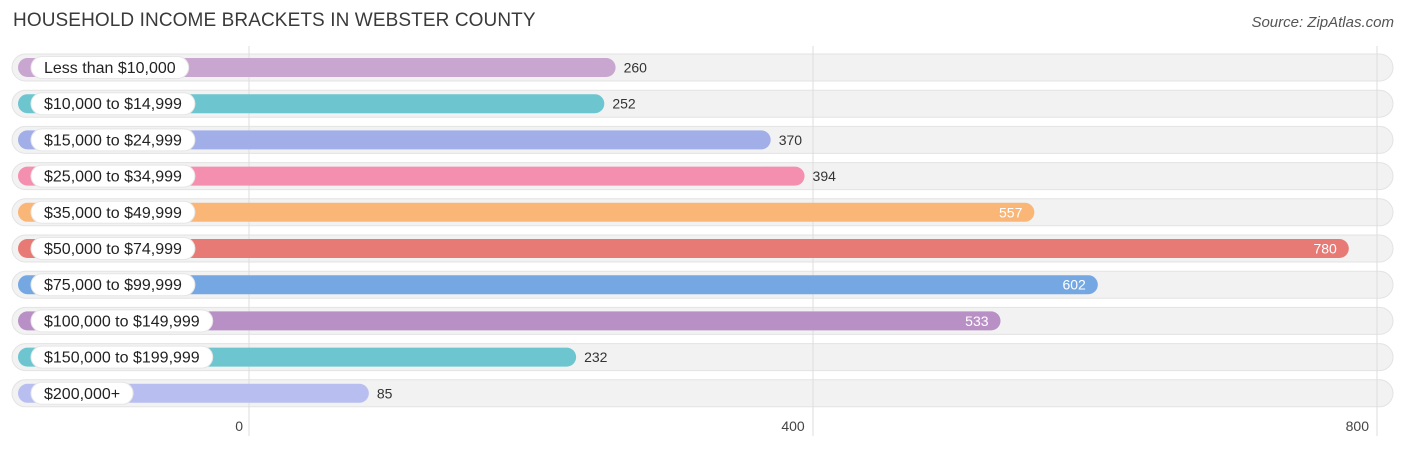 This screenshot has width=1406, height=449. I want to click on category-label: $100,000 to $149,999, so click(122, 321).